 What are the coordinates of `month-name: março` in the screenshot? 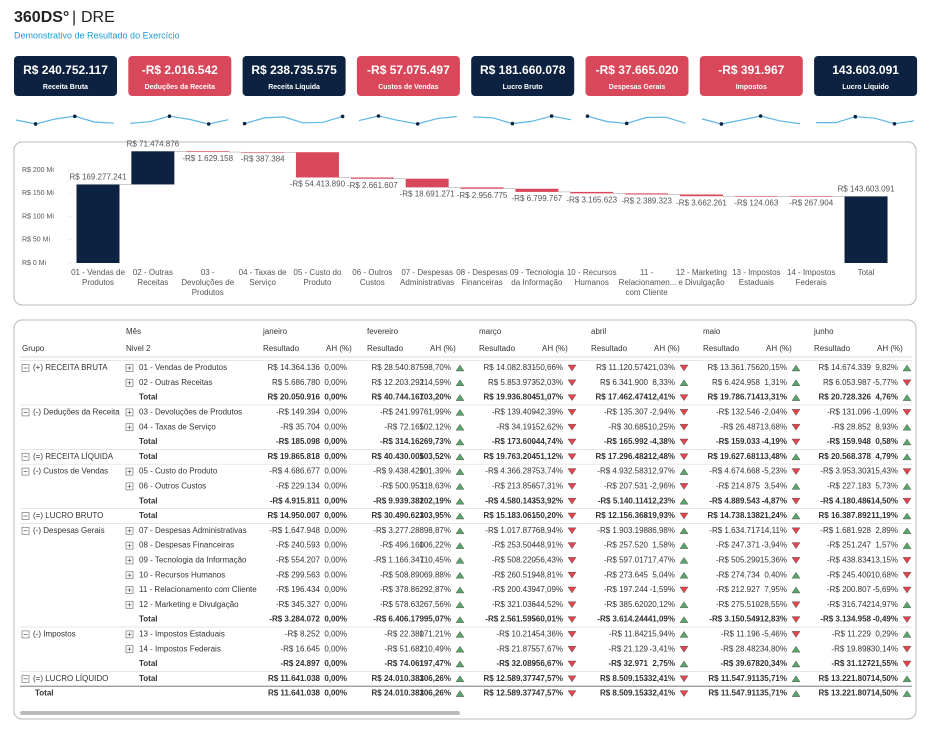 It's located at (490, 331).